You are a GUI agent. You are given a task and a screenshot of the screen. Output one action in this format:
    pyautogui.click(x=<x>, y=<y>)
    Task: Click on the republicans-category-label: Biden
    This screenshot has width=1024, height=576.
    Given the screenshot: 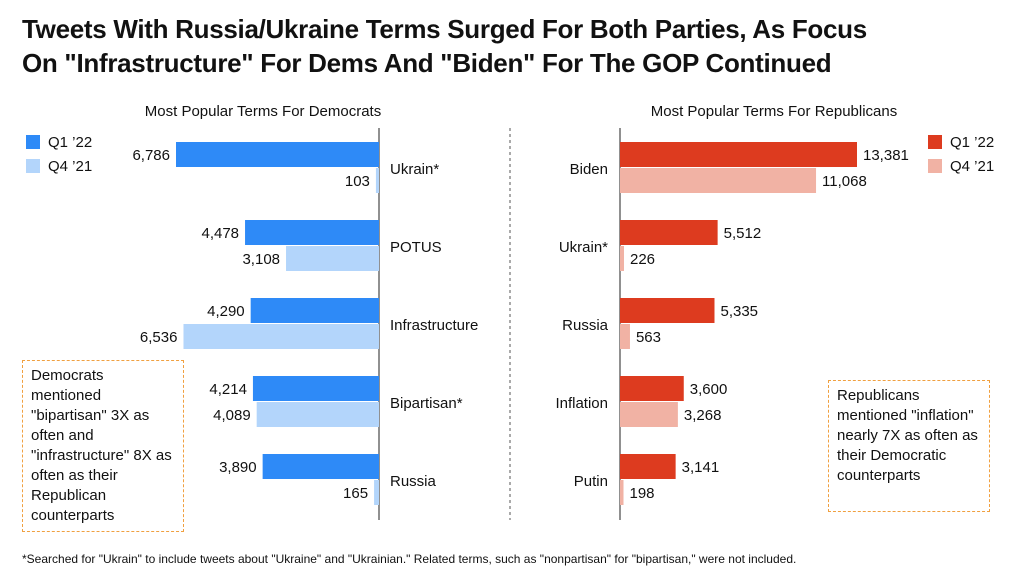 What is the action you would take?
    pyautogui.click(x=589, y=169)
    